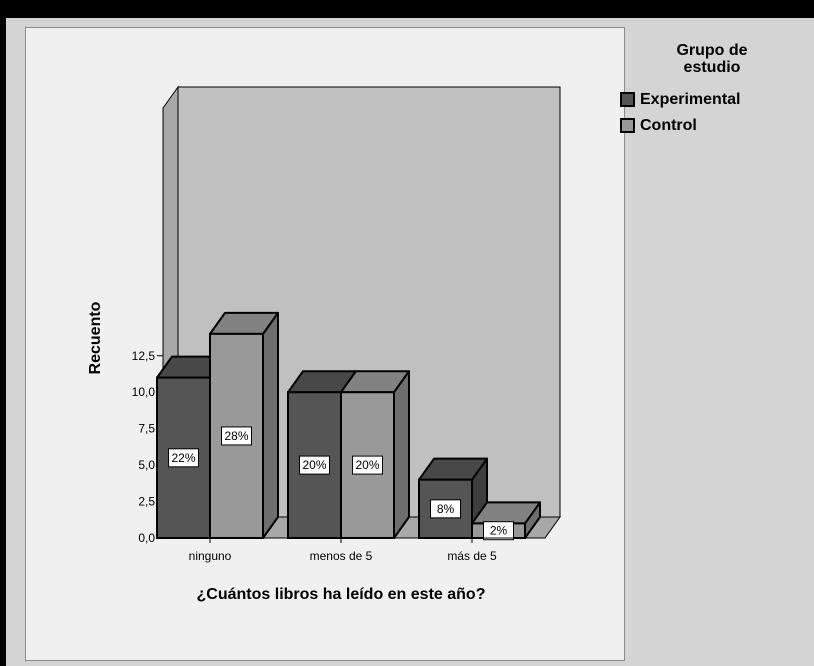 The width and height of the screenshot is (814, 666). I want to click on data-label: 22%, so click(183, 458).